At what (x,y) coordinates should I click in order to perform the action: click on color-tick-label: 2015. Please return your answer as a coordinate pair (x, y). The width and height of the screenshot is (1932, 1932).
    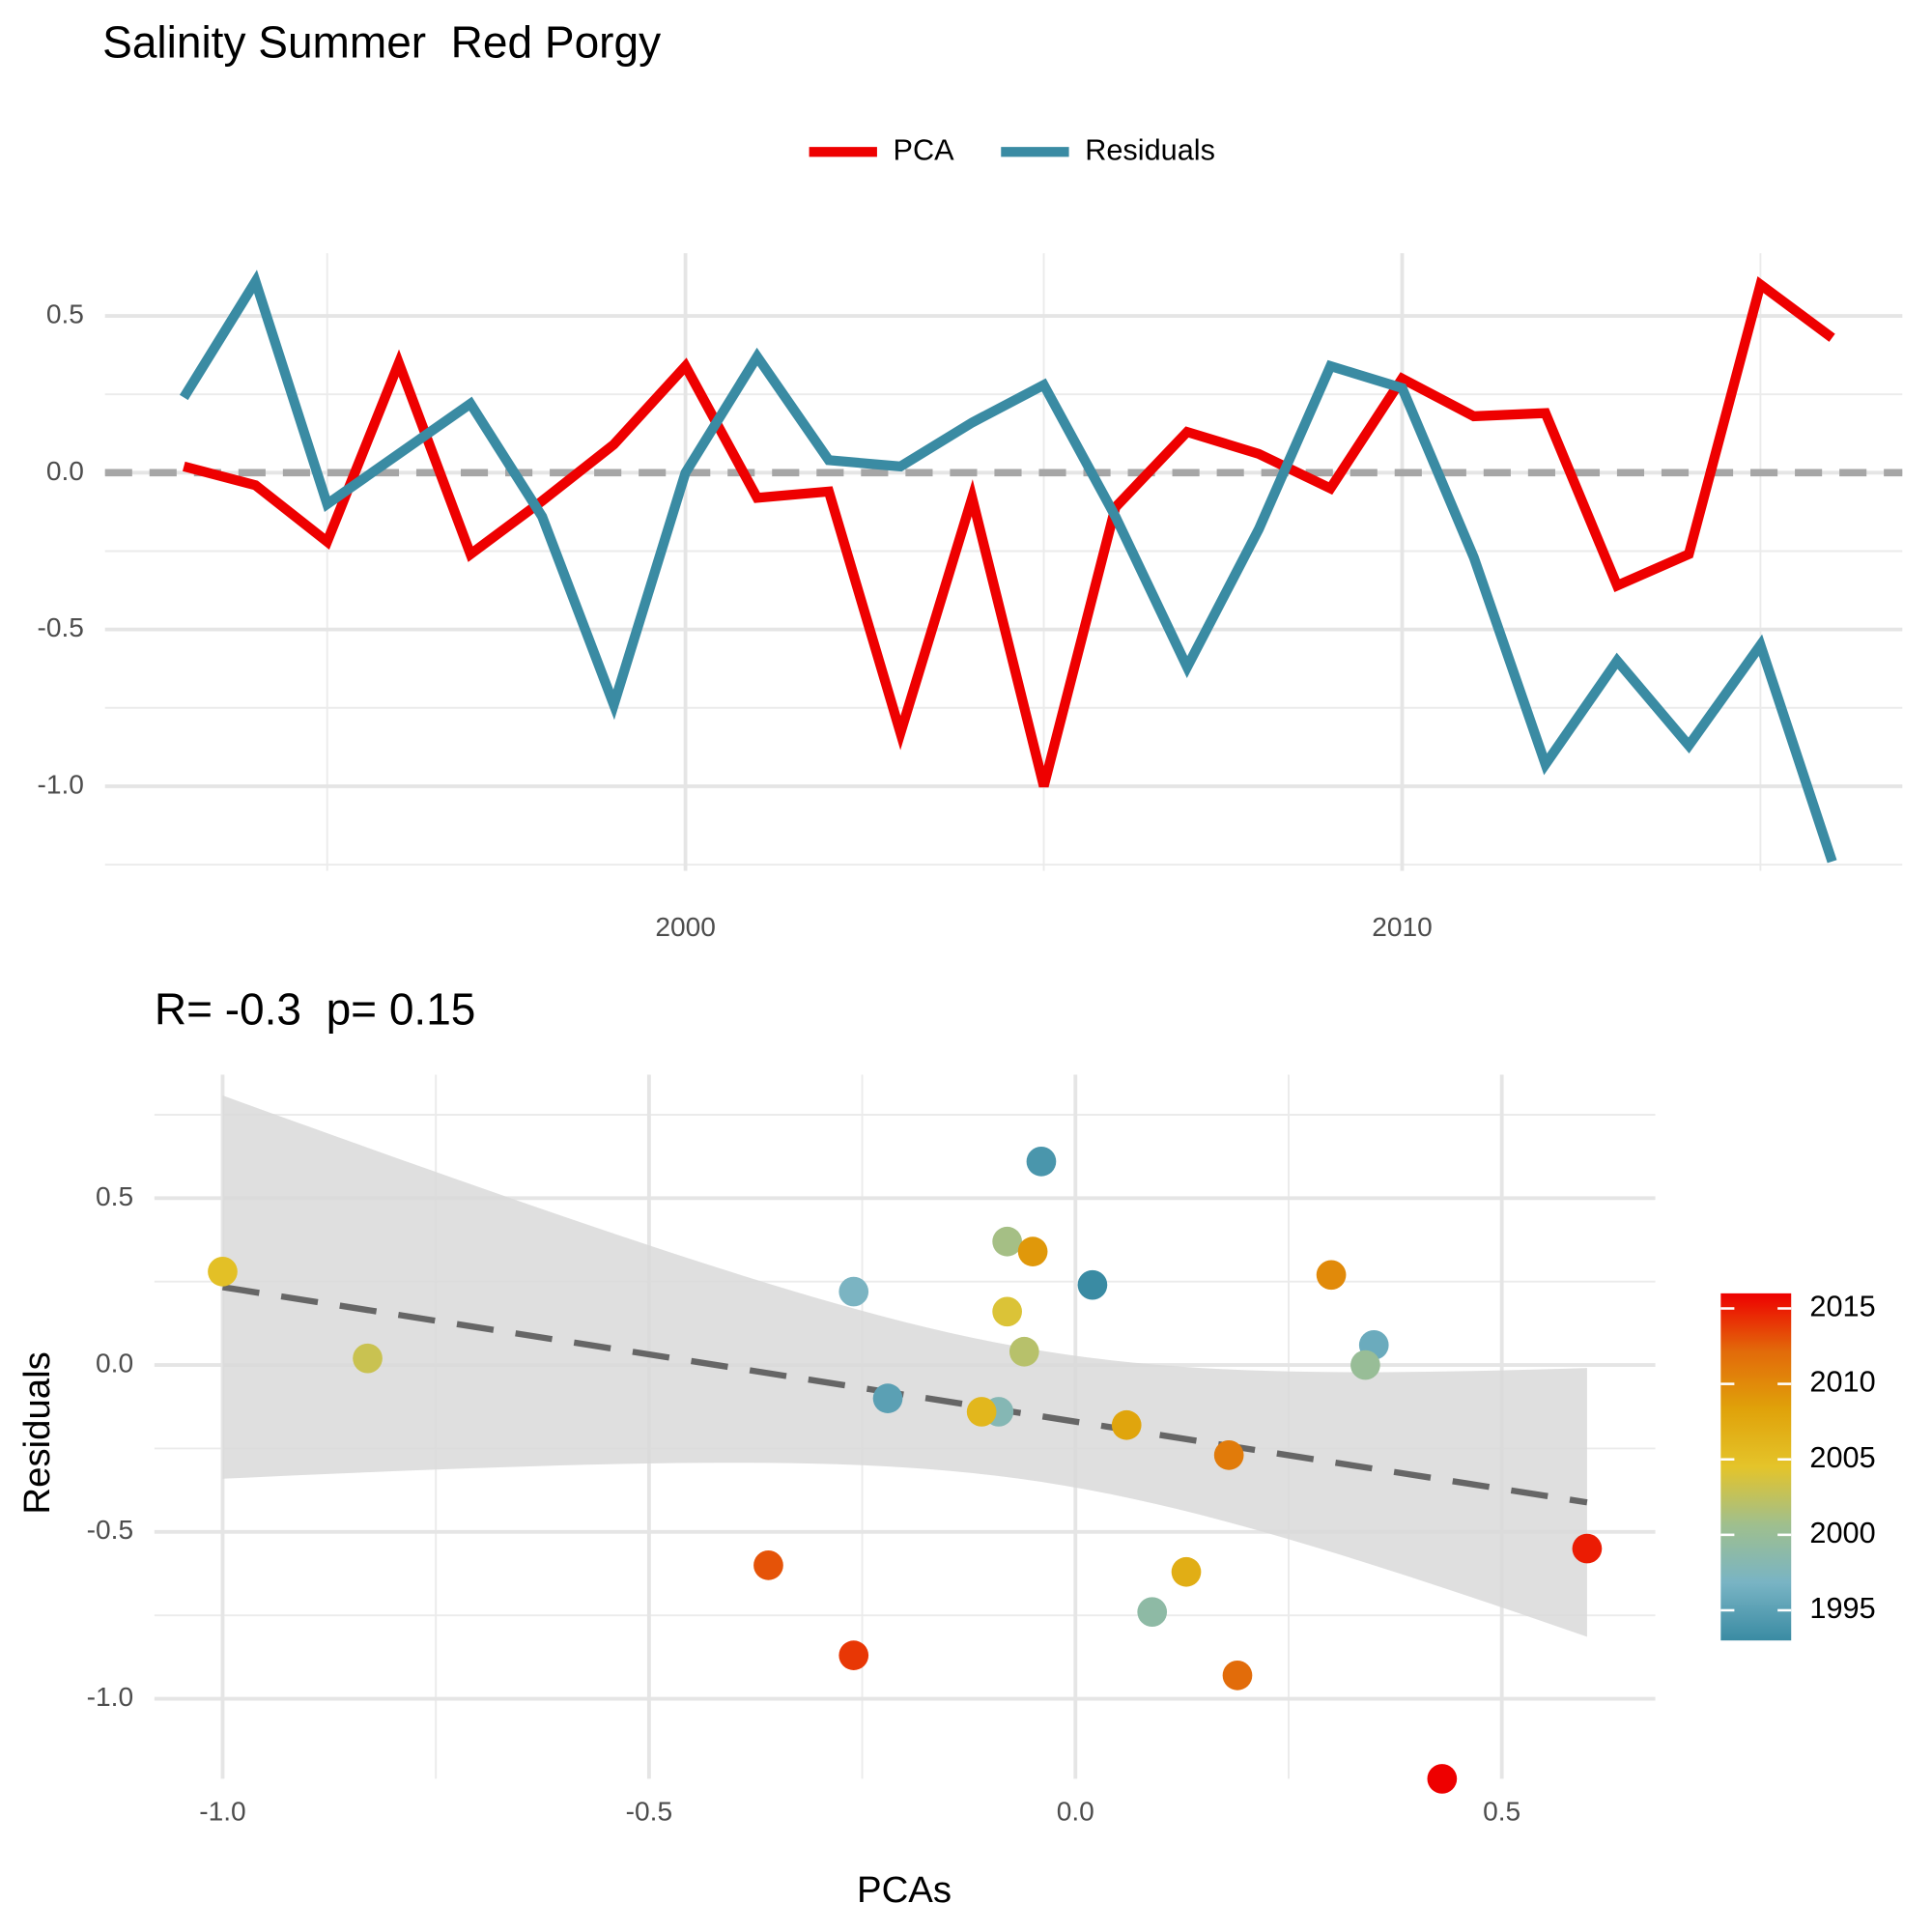
    Looking at the image, I should click on (1842, 1306).